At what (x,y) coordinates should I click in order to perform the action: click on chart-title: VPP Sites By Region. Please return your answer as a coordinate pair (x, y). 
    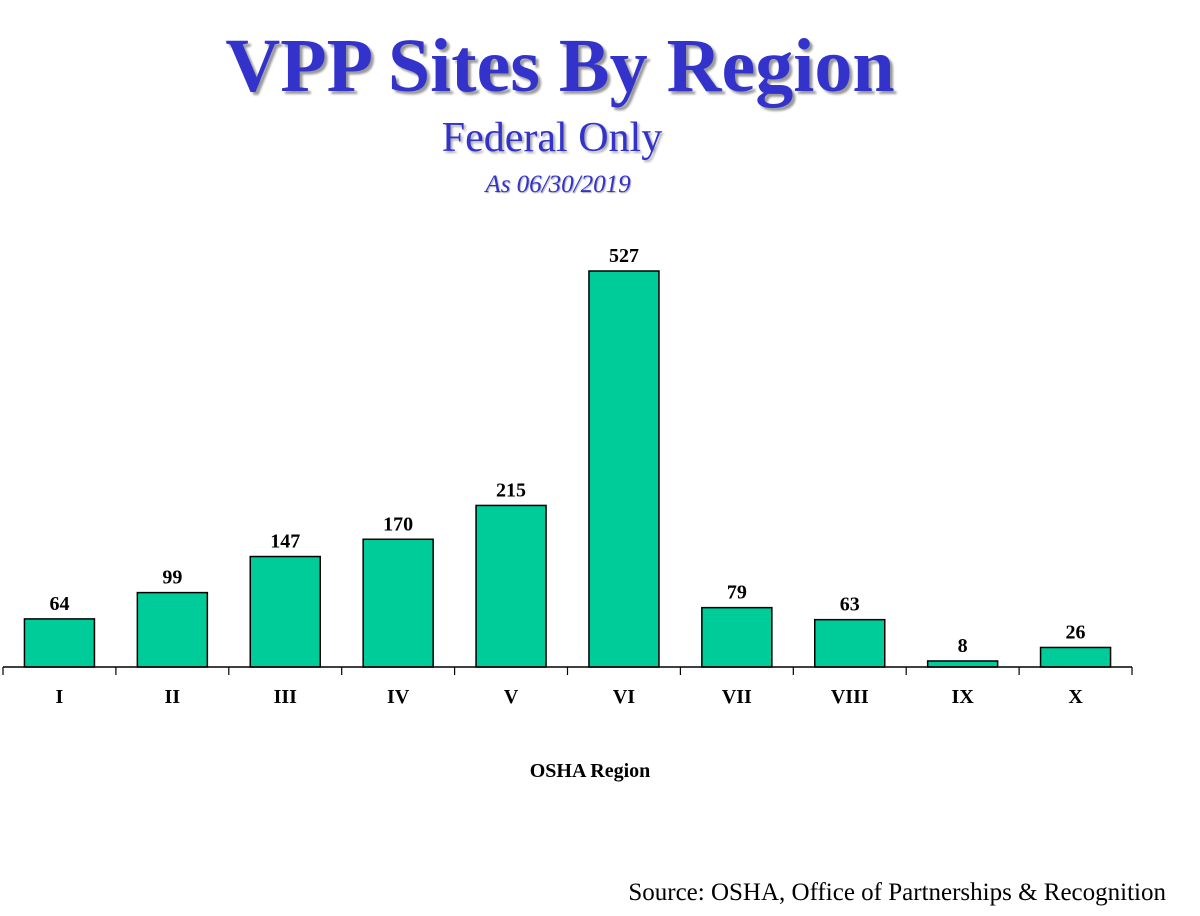
    Looking at the image, I should click on (560, 66).